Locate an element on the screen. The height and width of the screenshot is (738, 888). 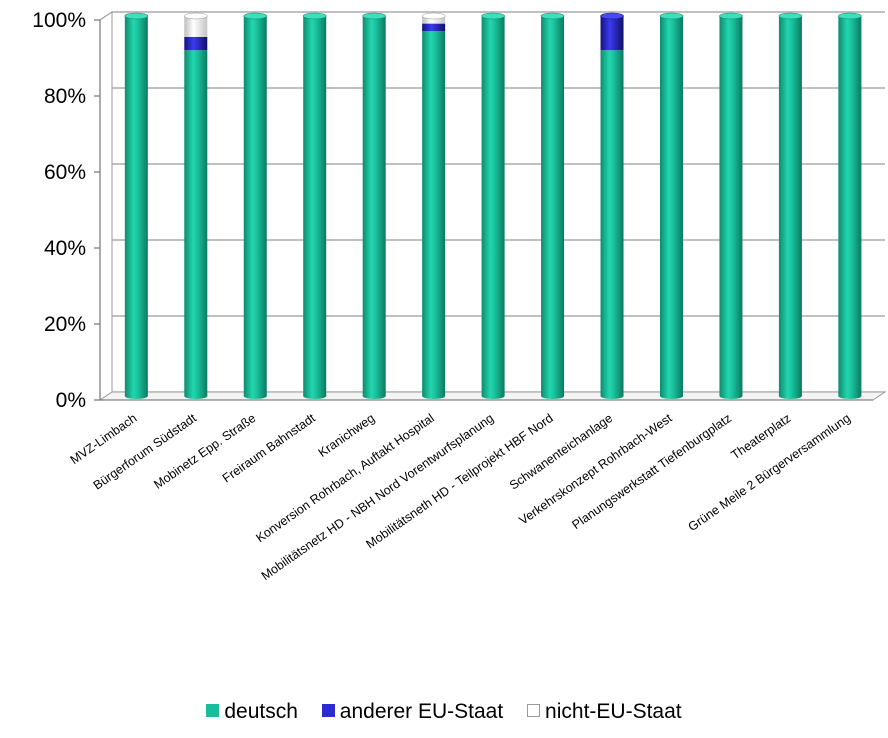
bar-theaterplatz is located at coordinates (790, 205).